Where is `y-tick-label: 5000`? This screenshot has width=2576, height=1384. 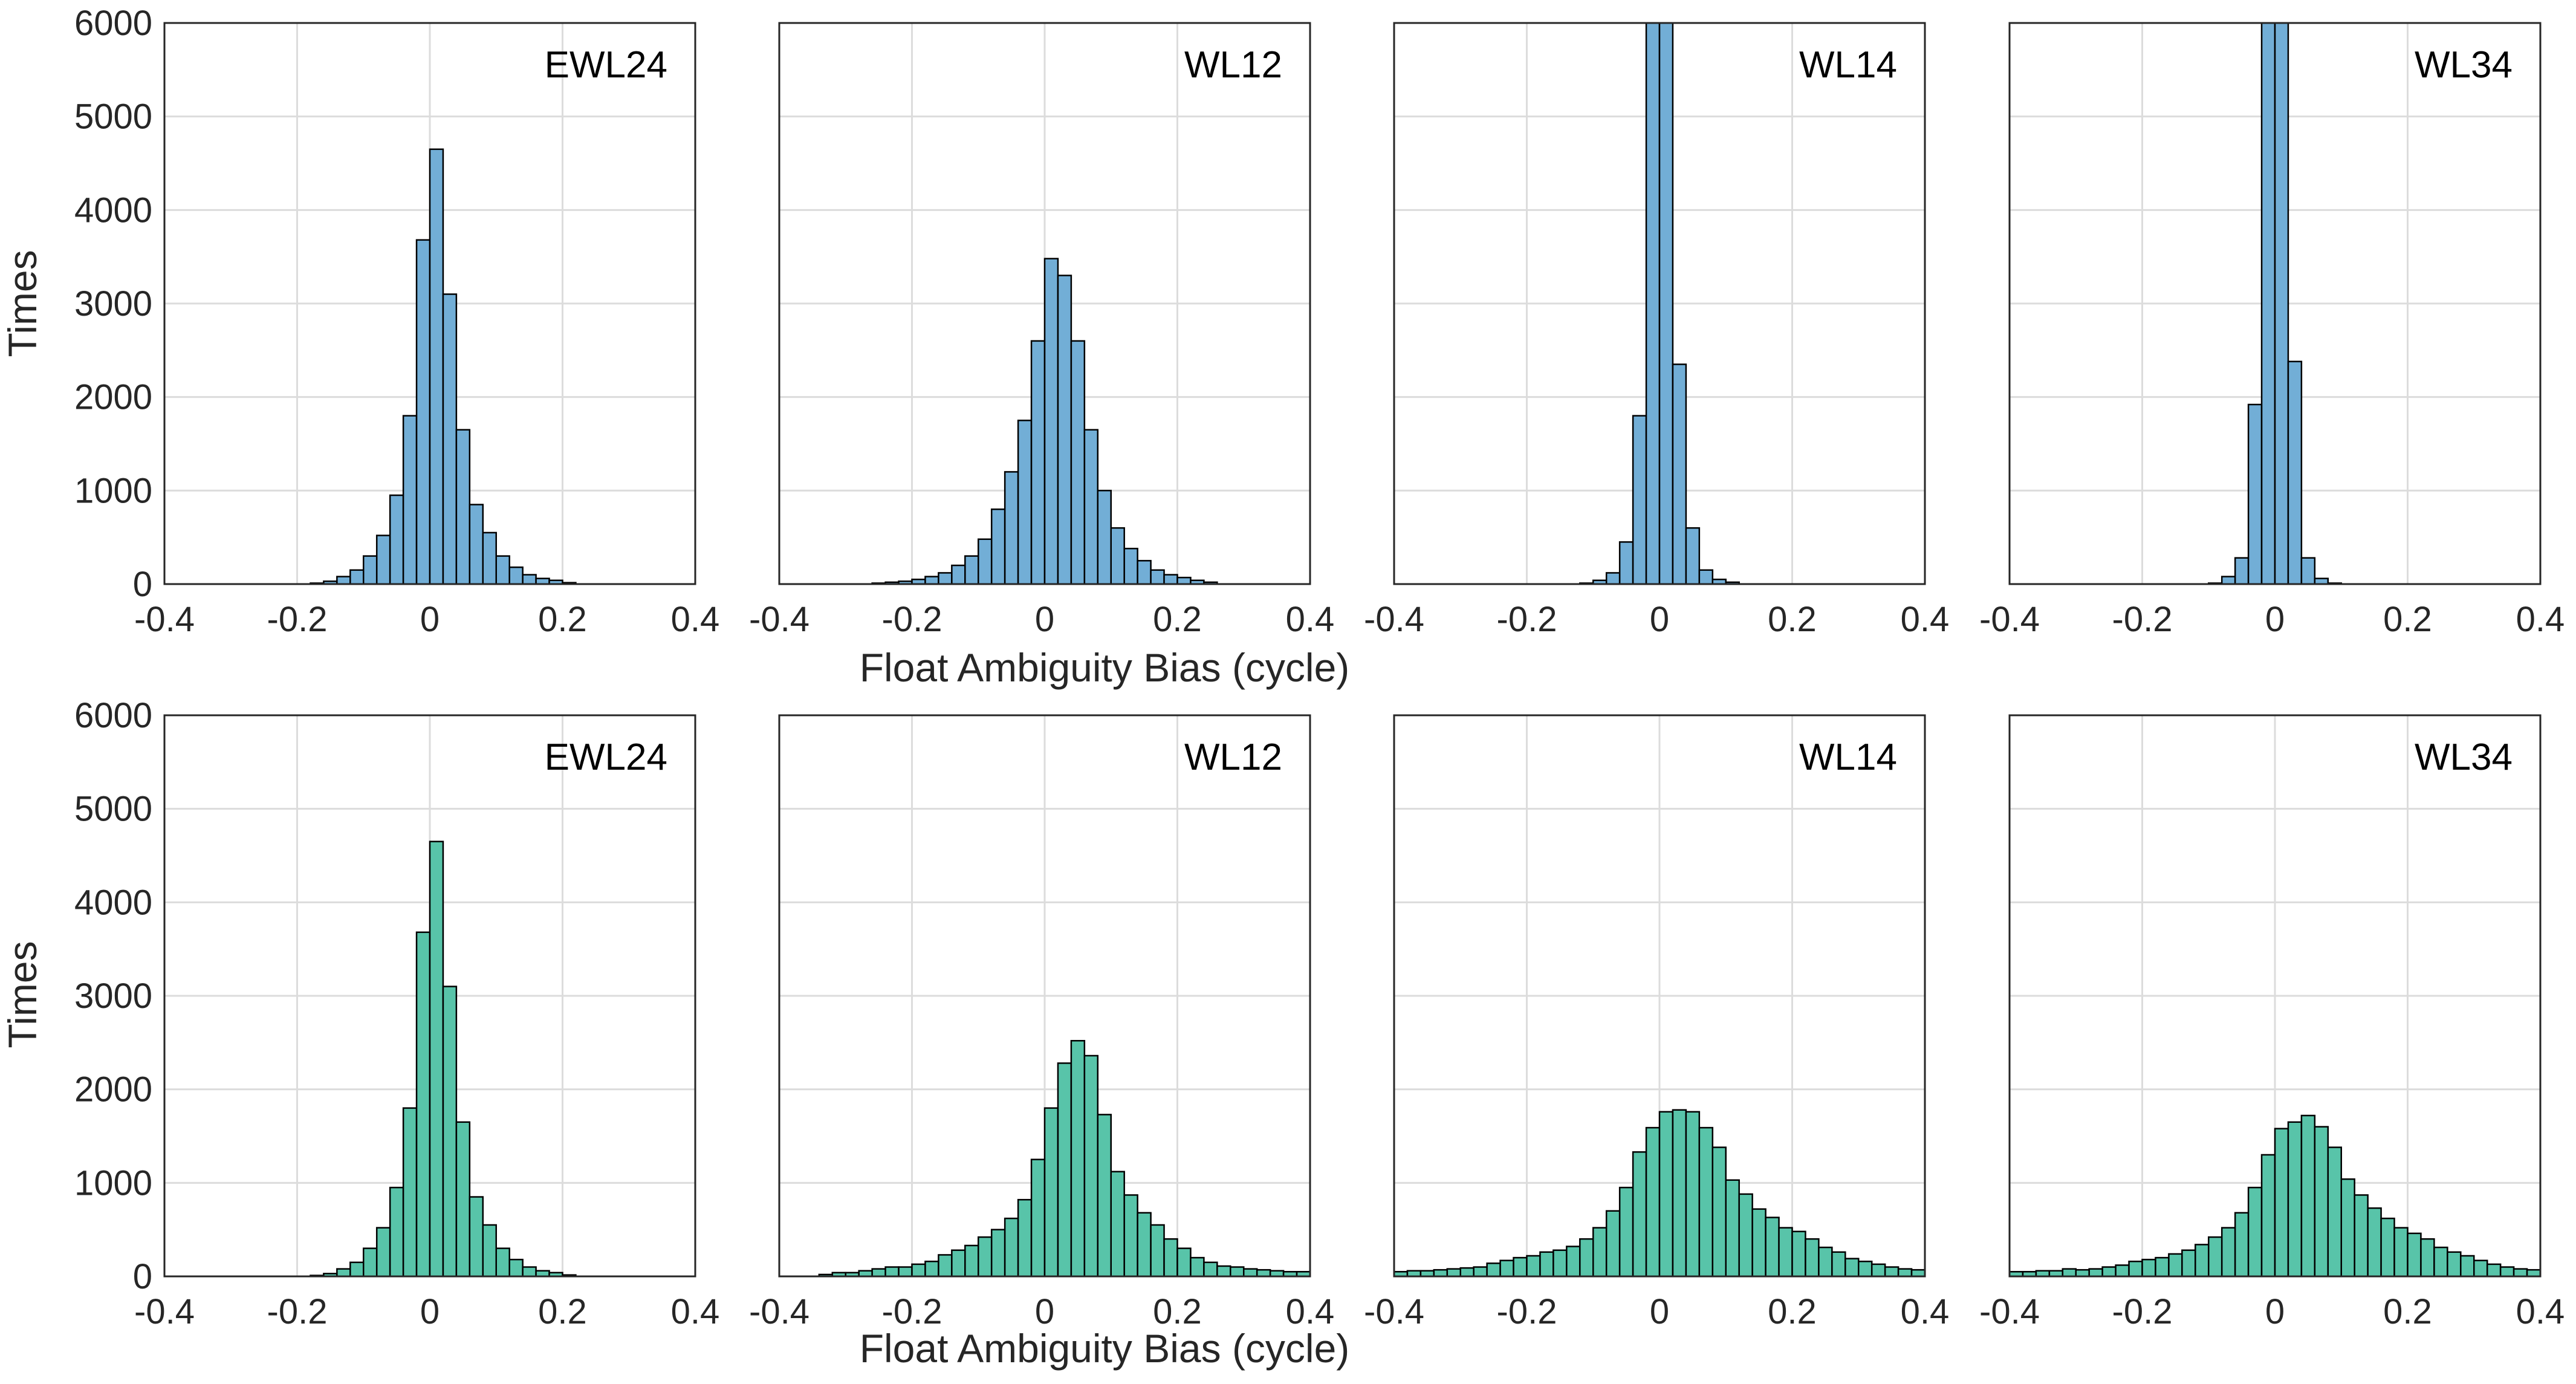 y-tick-label: 5000 is located at coordinates (113, 117).